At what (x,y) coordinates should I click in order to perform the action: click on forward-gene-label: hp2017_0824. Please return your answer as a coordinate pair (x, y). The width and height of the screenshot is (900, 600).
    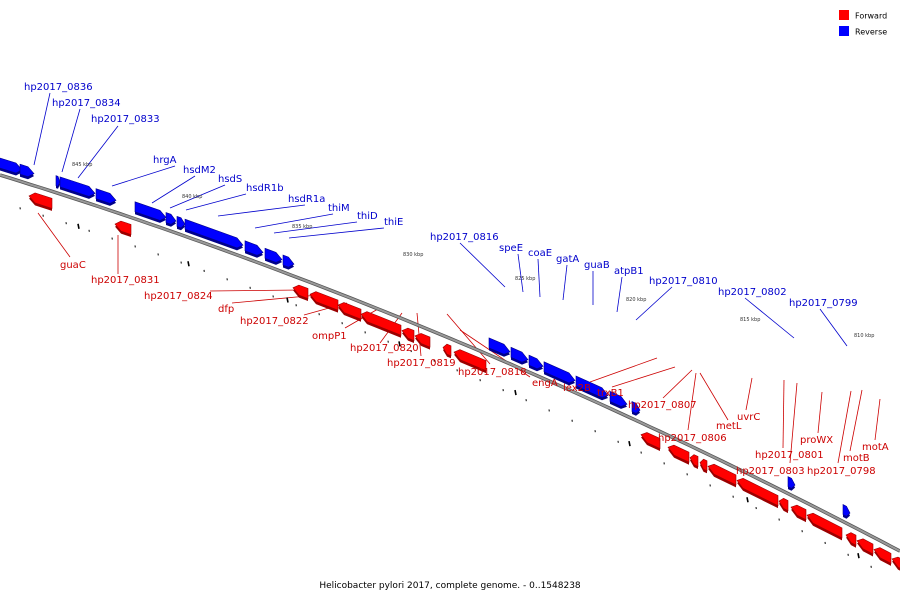
    Looking at the image, I should click on (178, 296).